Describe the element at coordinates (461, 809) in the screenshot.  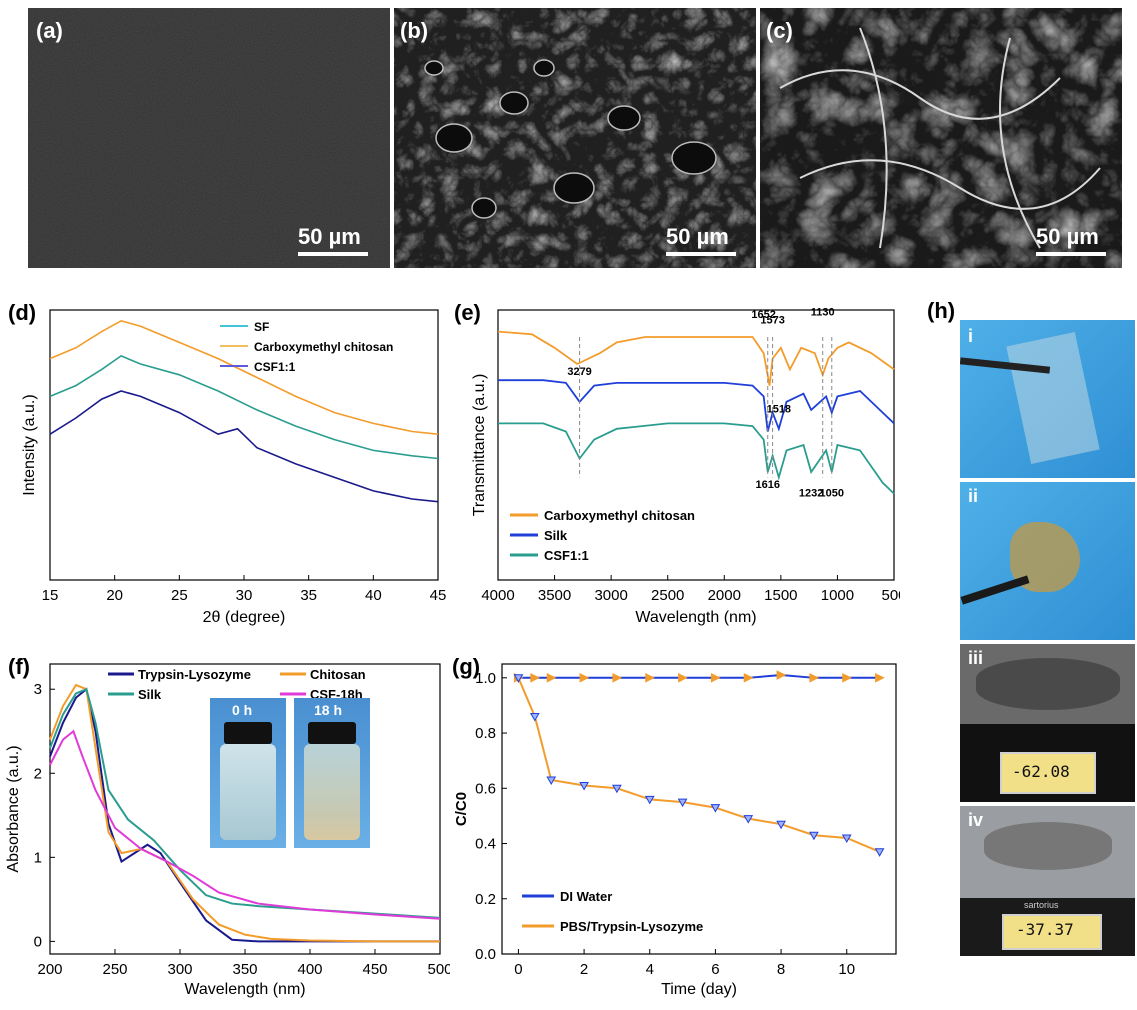
I see `y-axis-label: C/C0` at that location.